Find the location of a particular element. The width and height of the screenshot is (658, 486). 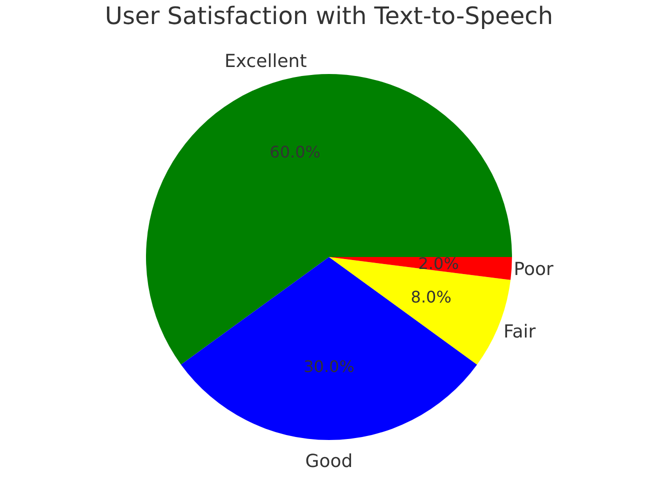

chart-title: User Satisfaction with Text-to-Speech is located at coordinates (329, 16).